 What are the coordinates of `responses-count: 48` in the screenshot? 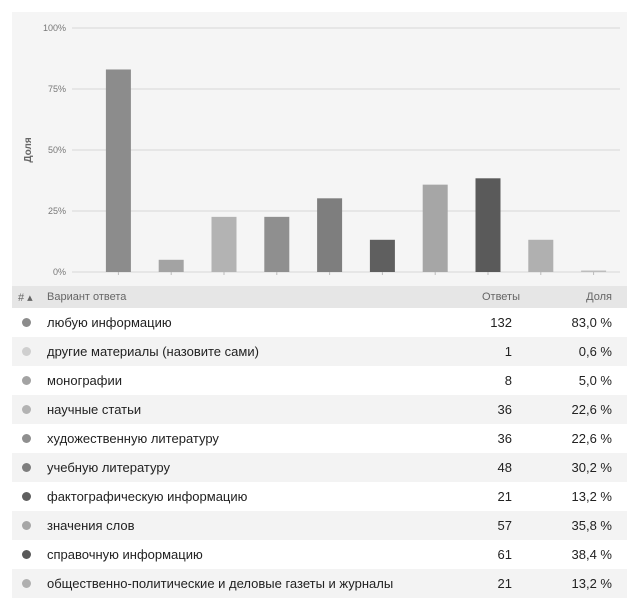 It's located at (504, 467).